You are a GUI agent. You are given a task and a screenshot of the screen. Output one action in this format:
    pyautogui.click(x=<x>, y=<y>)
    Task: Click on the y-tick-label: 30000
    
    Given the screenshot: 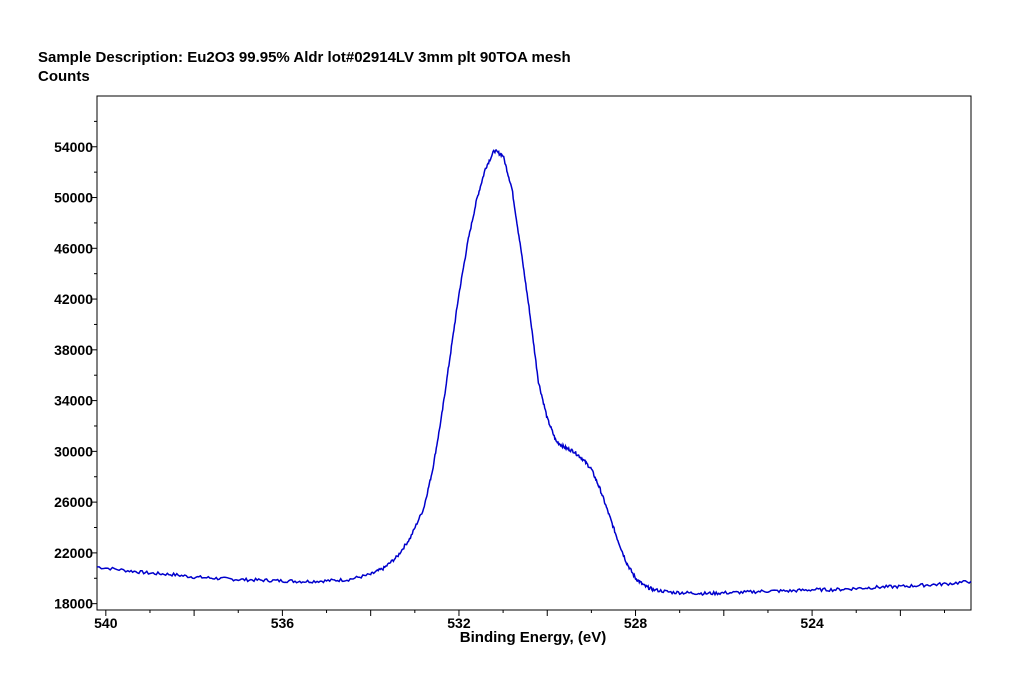 What is the action you would take?
    pyautogui.click(x=73, y=451)
    